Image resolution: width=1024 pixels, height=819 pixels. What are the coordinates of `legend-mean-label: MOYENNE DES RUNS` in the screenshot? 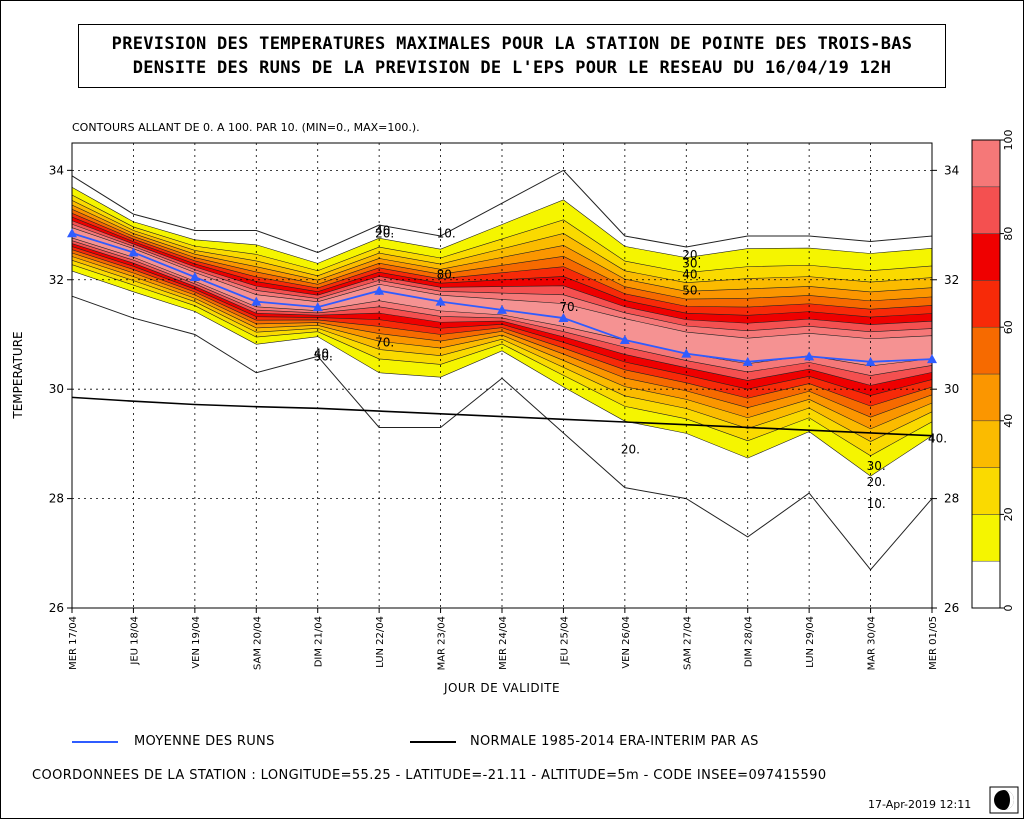 It's located at (204, 741).